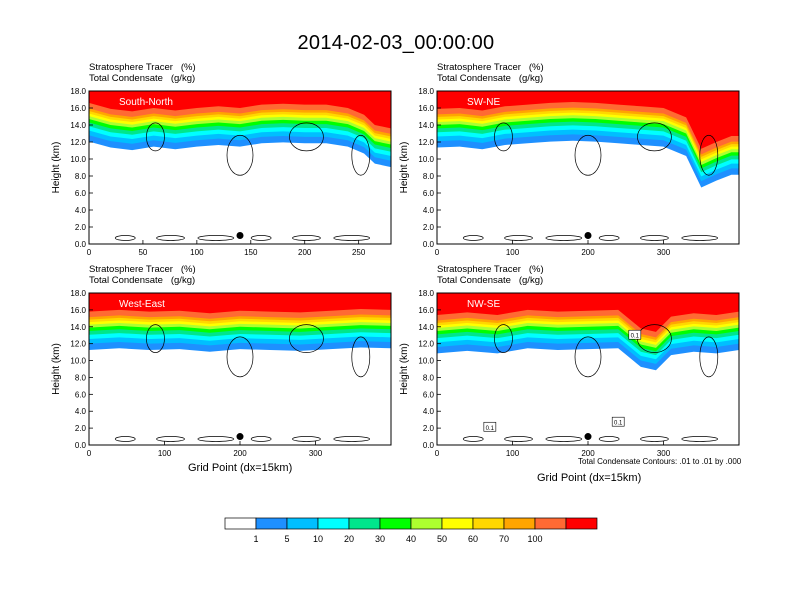  I want to click on panel-label: West-East, so click(142, 304).